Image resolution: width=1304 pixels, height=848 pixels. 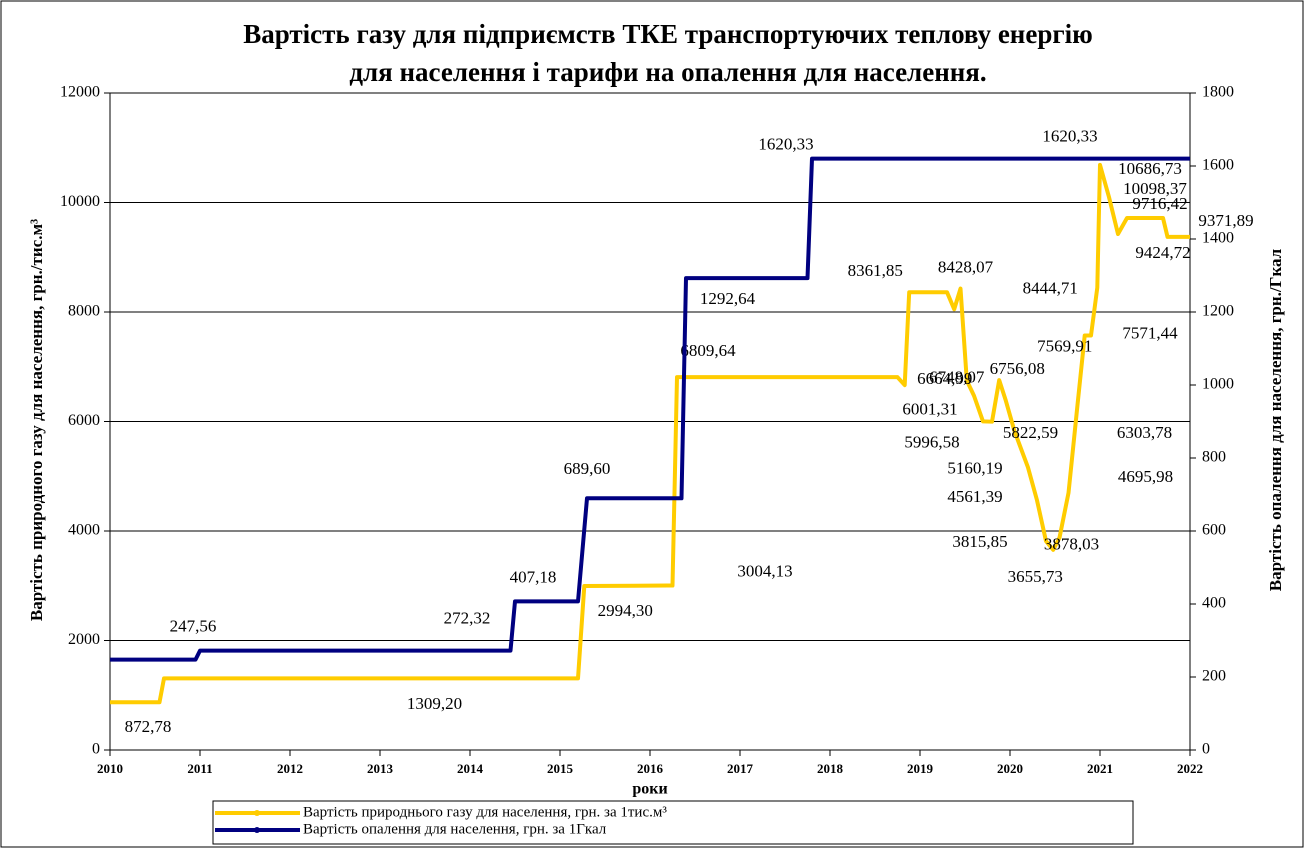 I want to click on legend, so click(x=673, y=822).